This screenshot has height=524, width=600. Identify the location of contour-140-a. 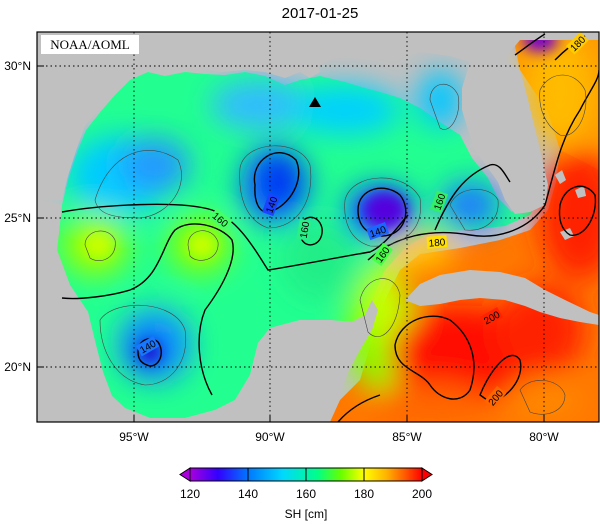
(276, 182).